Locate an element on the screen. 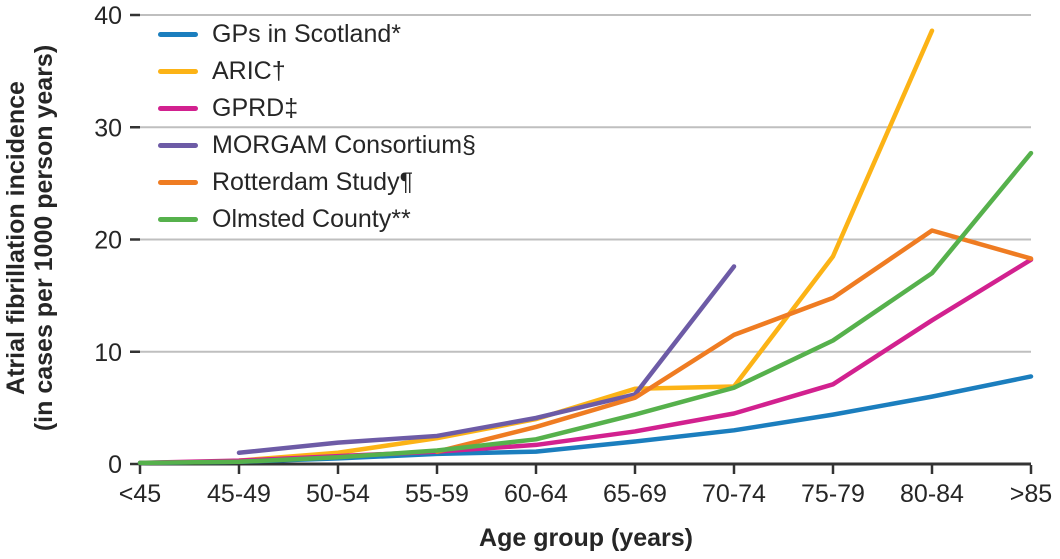  x-tick-label-0: <45 is located at coordinates (140, 494).